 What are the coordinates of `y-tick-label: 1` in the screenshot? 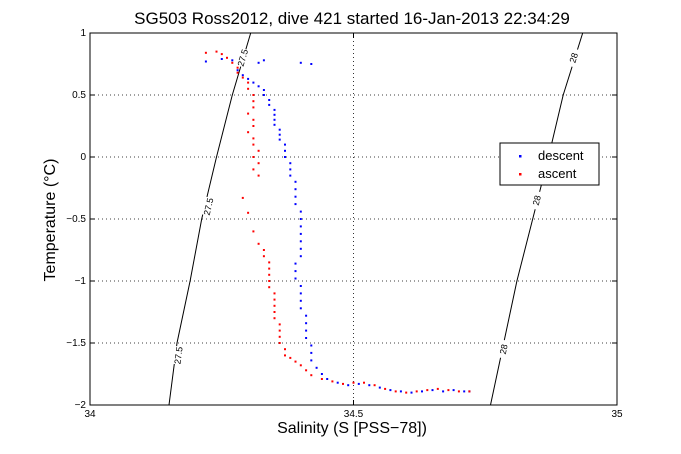 It's located at (83, 33).